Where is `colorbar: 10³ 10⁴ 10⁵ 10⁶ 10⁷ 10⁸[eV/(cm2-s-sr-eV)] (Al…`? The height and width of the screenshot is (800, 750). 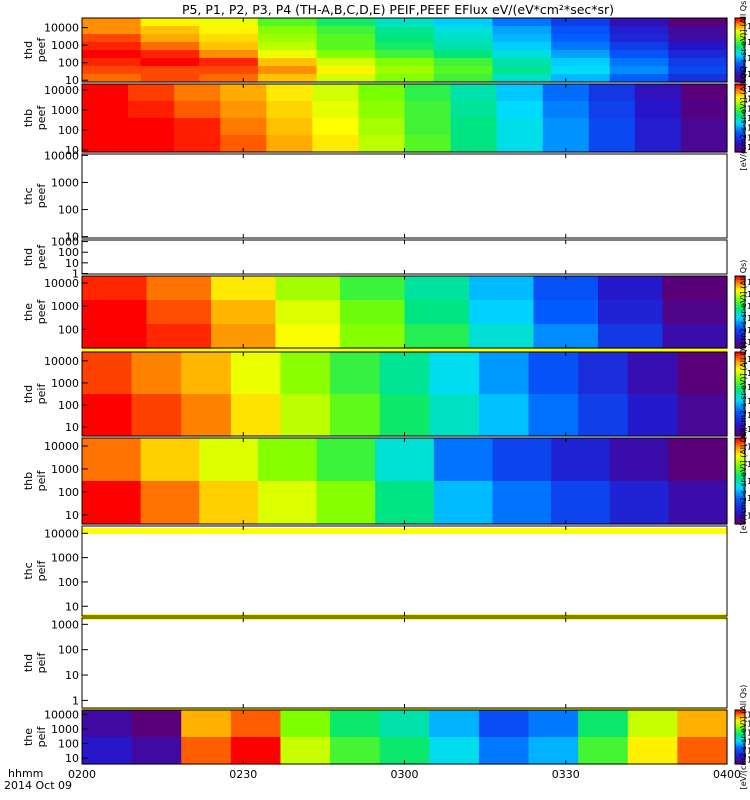 colorbar: 10³ 10⁴ 10⁵ 10⁶ 10⁷ 10⁸[eV/(cm2-s-sr-eV)] (Al… is located at coordinates (742, 312).